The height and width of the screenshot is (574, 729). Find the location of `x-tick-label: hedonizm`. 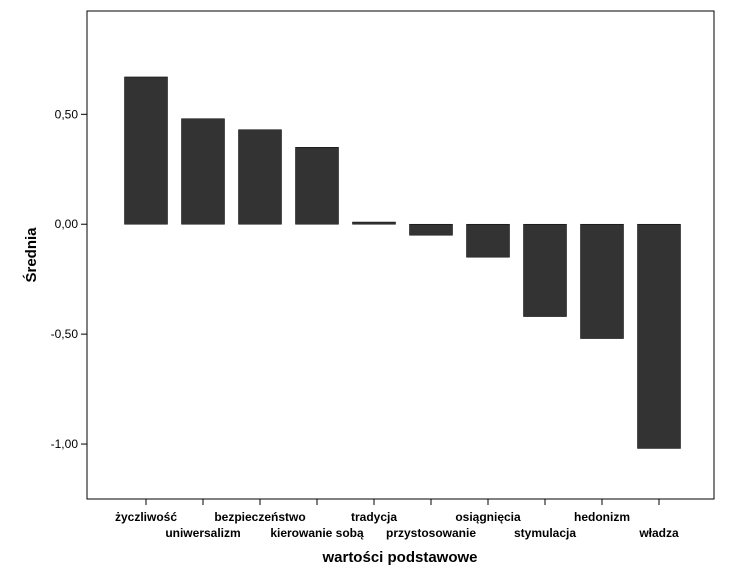

x-tick-label: hedonizm is located at coordinates (602, 517).